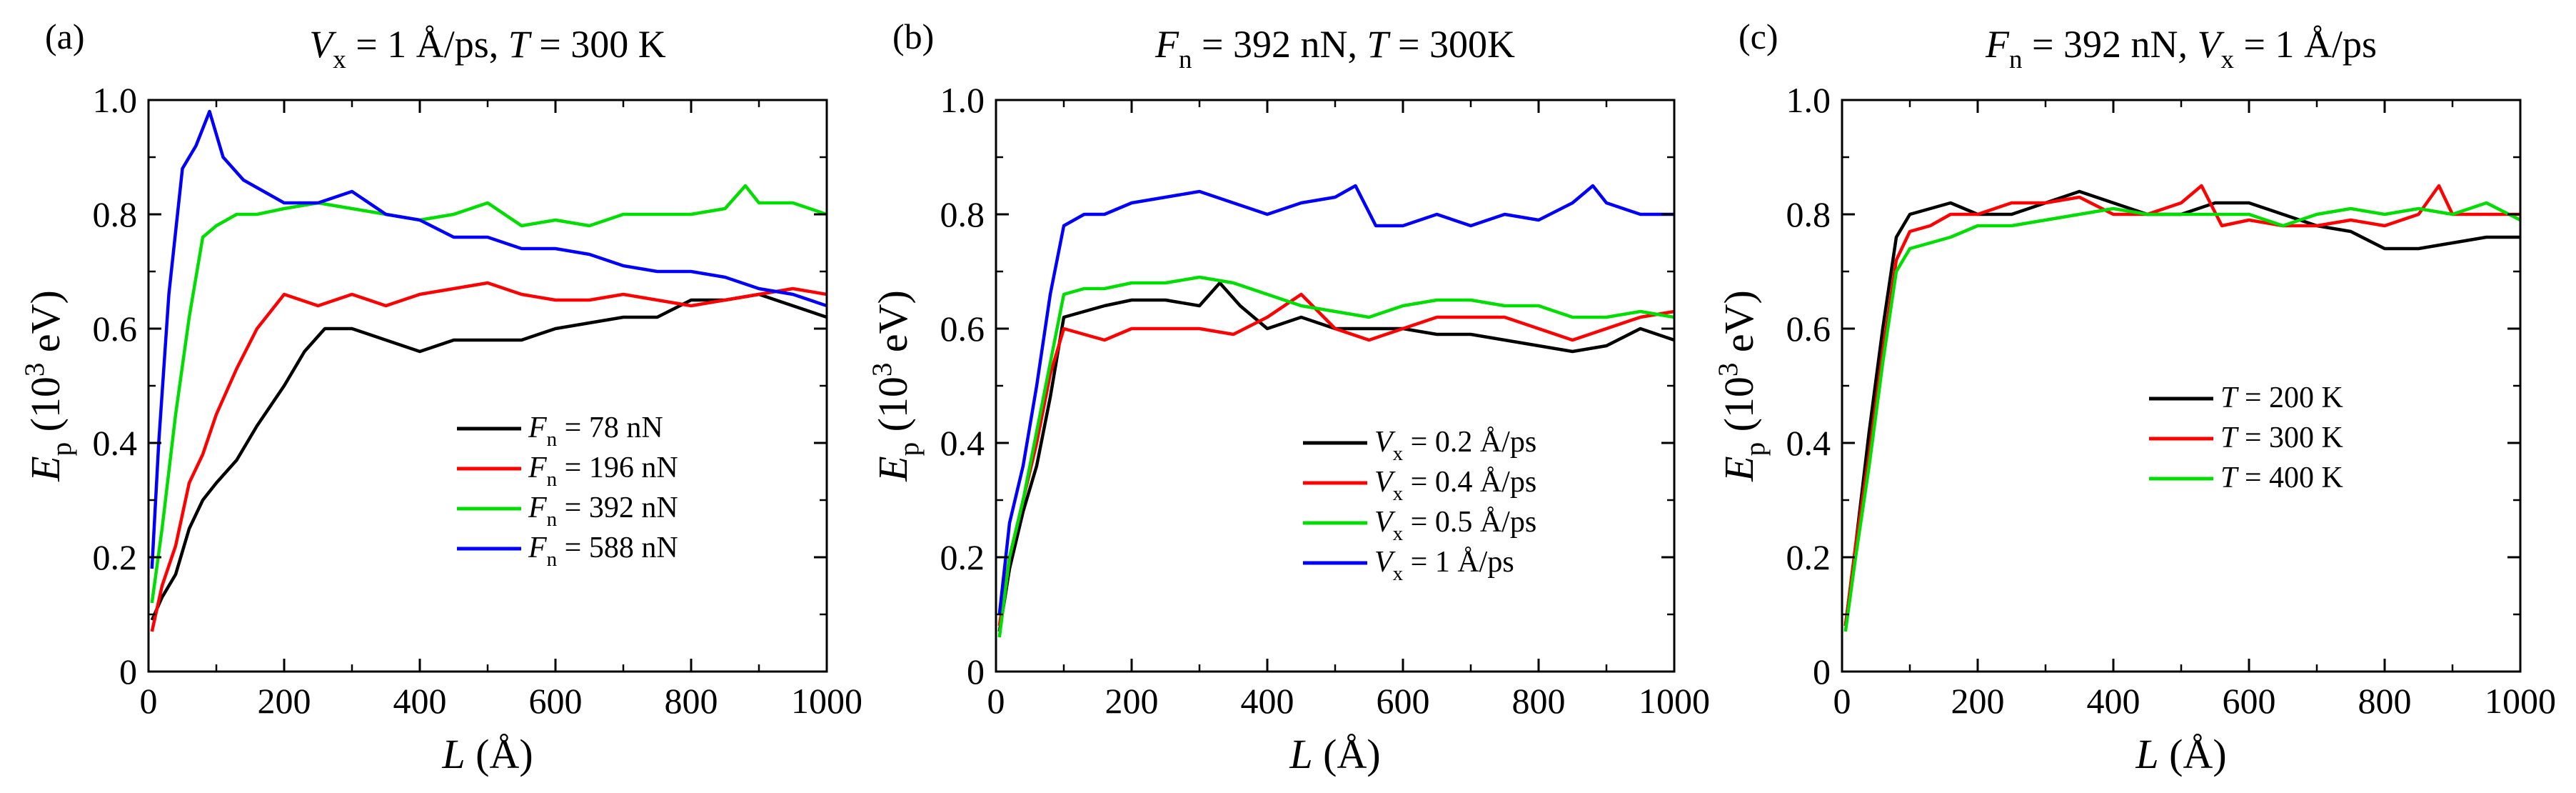 This screenshot has height=793, width=2576. What do you see at coordinates (427, 44) in the screenshot?
I see `text-part: = 1 Å/ps,` at bounding box center [427, 44].